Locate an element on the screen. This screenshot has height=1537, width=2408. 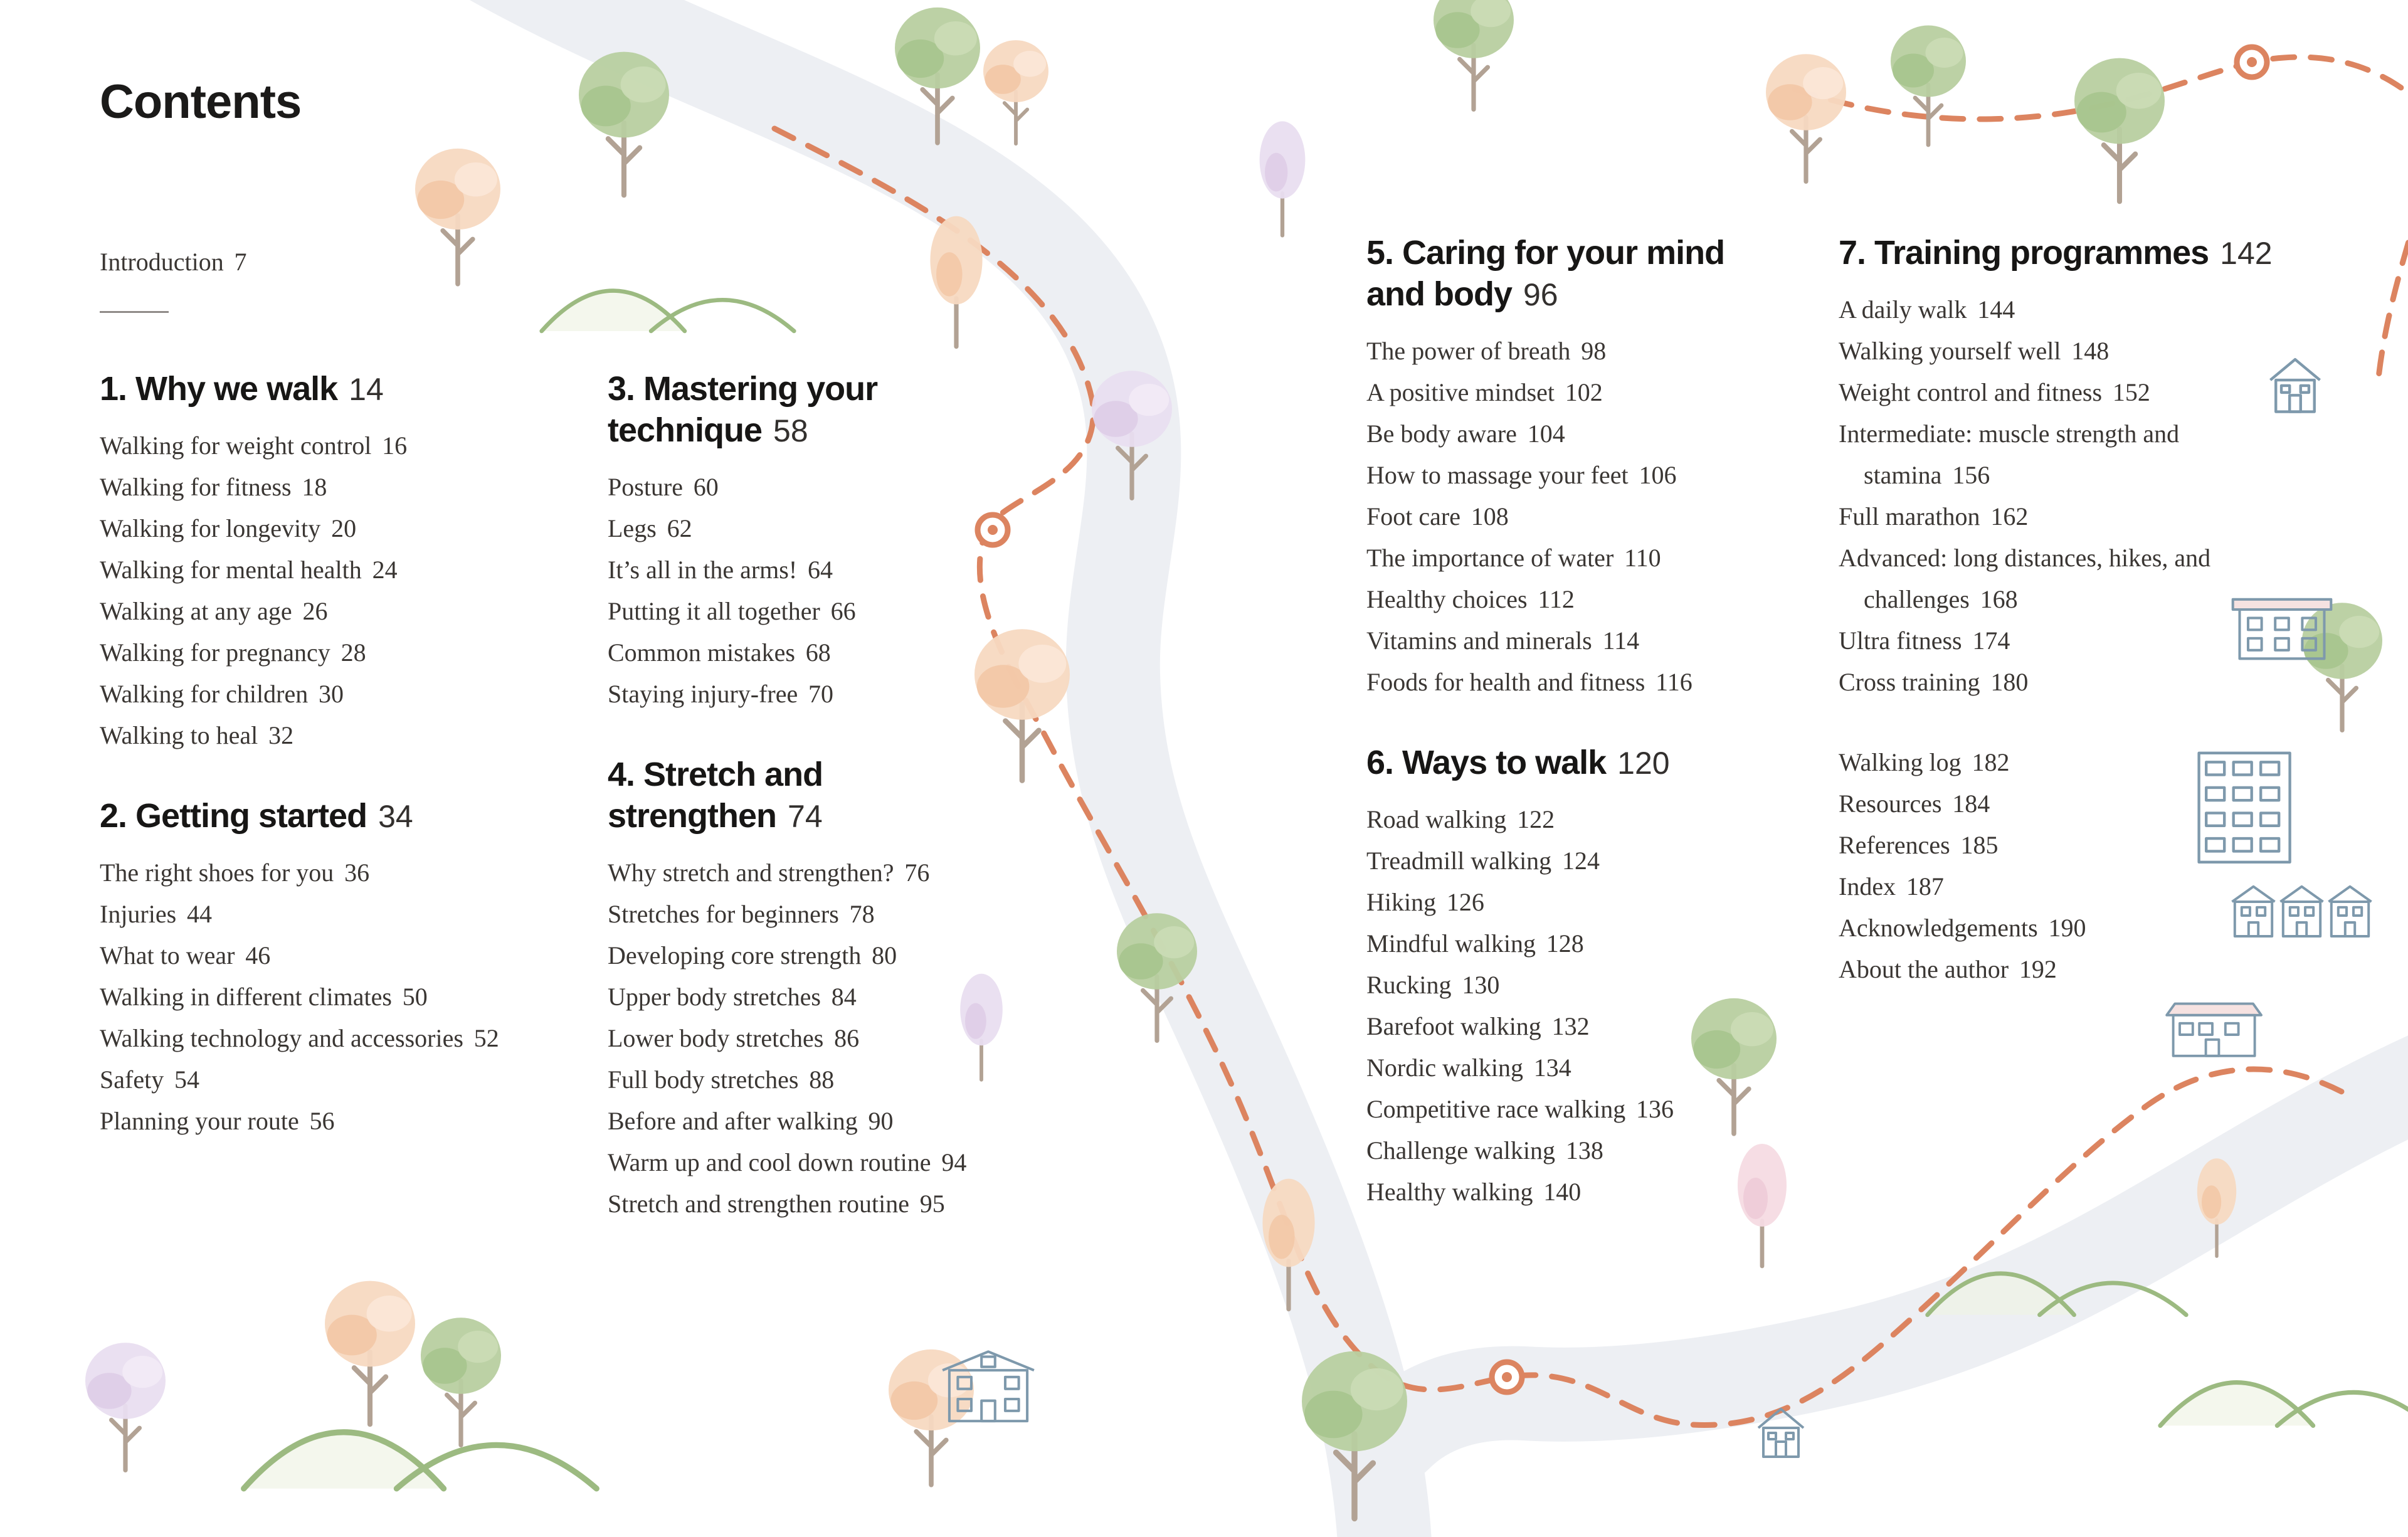
toc-item-label: Upper body stretches is located at coordinates (714, 997).